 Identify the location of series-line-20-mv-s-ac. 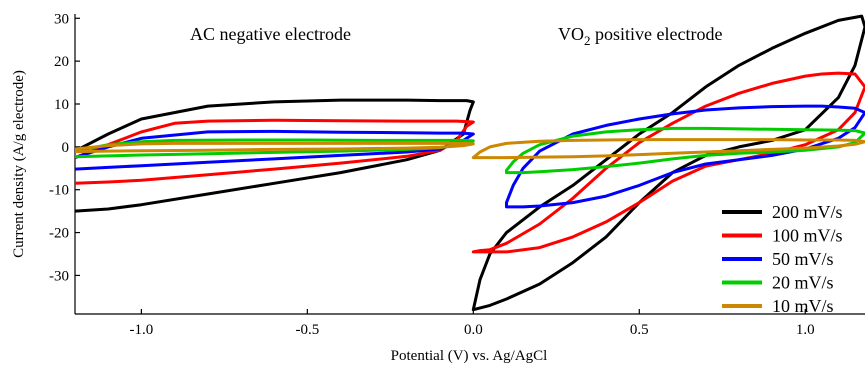
(275, 148).